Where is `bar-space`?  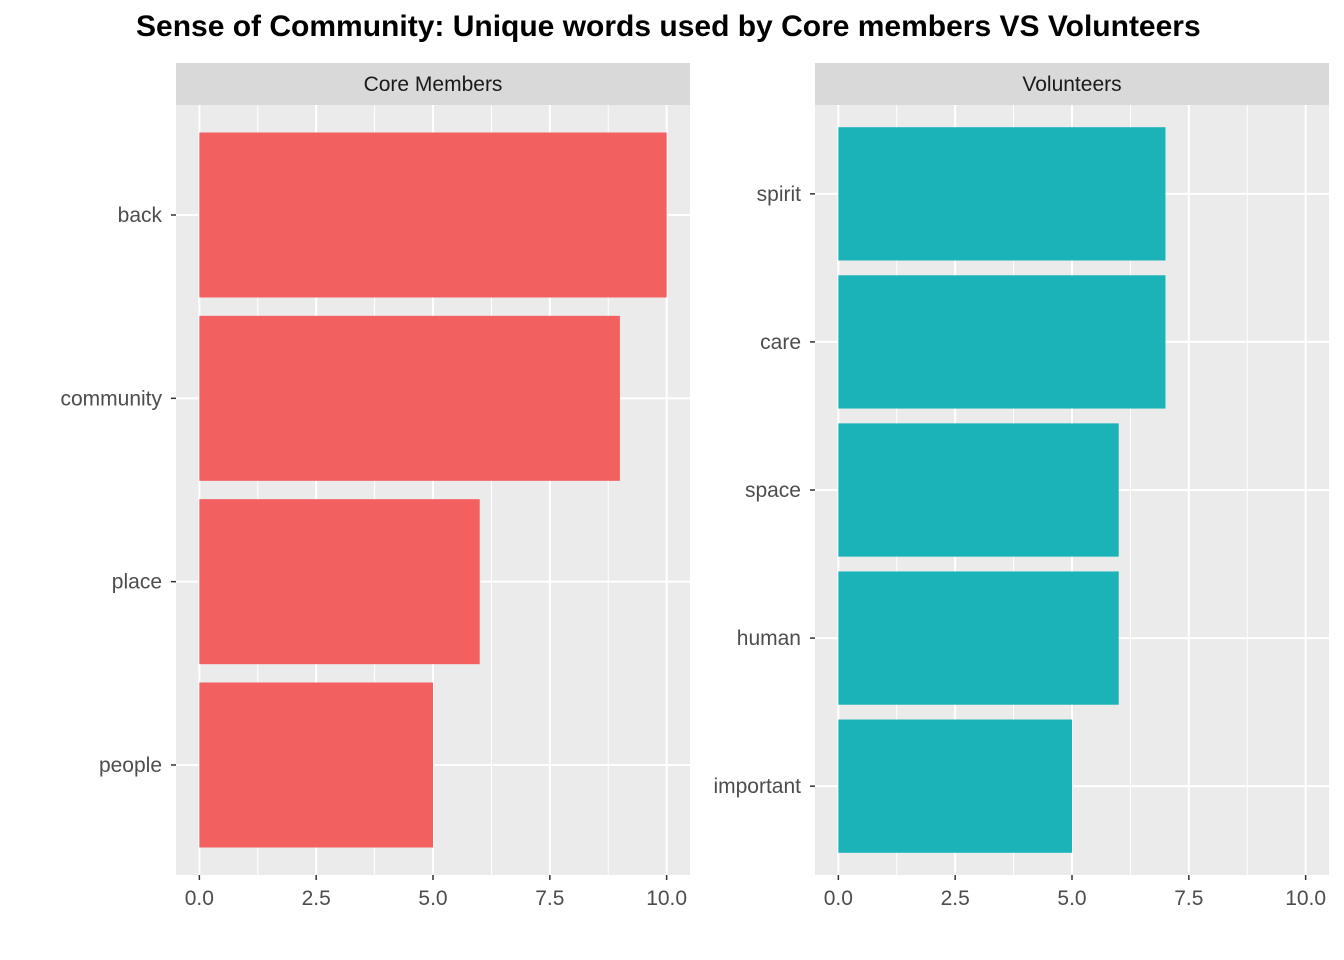 bar-space is located at coordinates (978, 490).